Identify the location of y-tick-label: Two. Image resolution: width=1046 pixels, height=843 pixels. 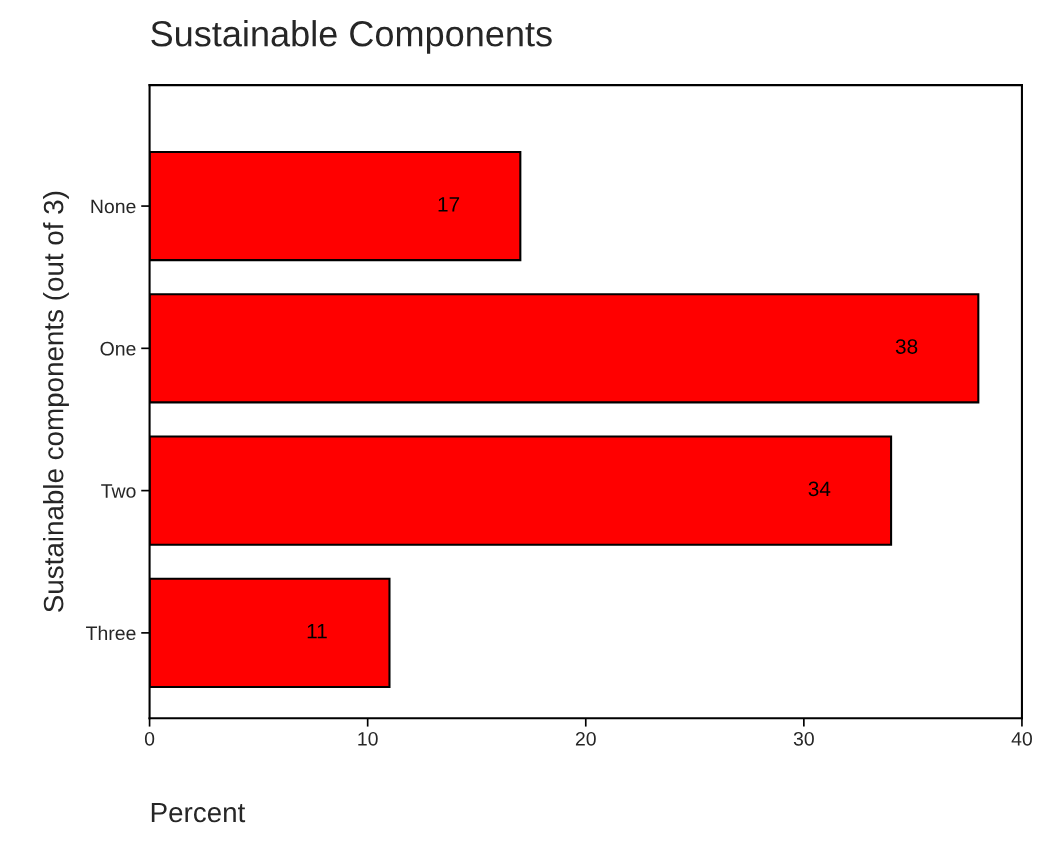
(118, 491).